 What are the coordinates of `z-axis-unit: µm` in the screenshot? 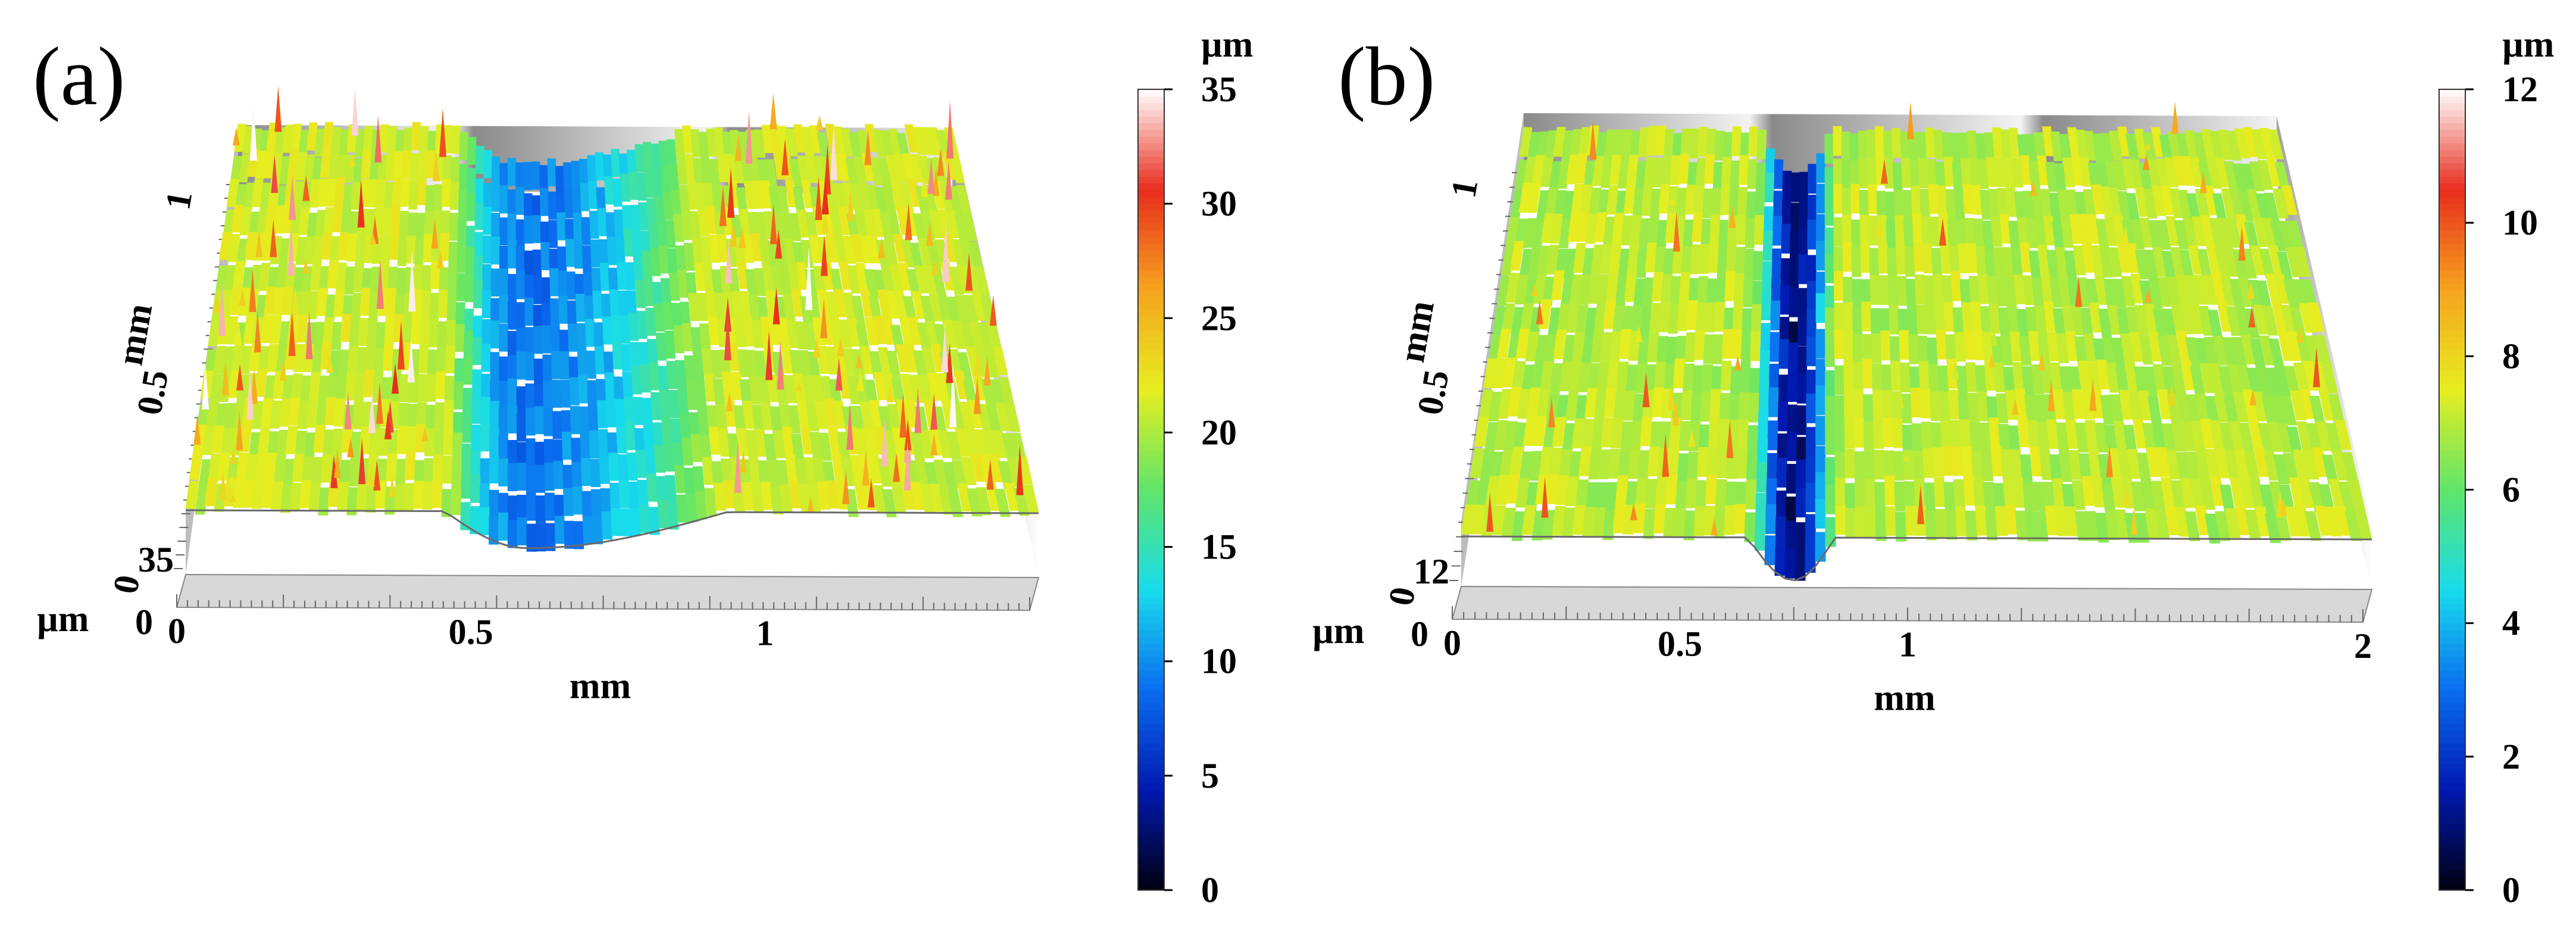 It's located at (63, 619).